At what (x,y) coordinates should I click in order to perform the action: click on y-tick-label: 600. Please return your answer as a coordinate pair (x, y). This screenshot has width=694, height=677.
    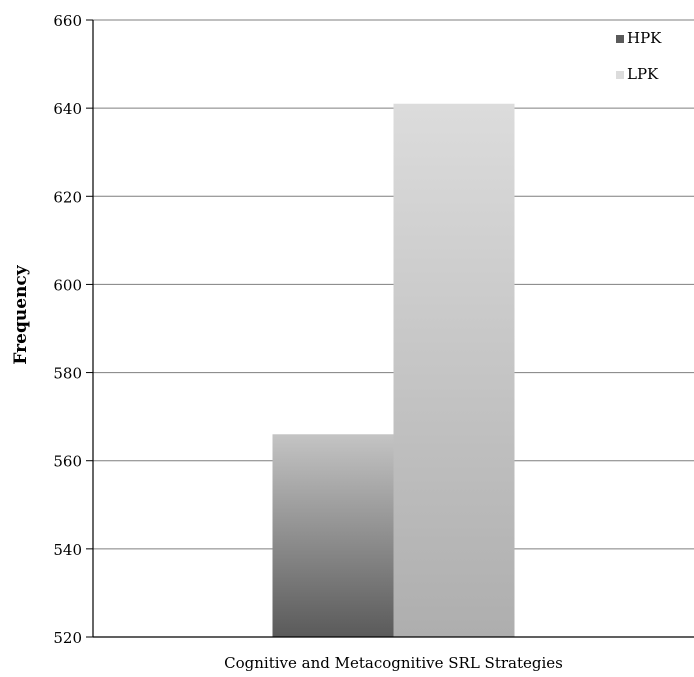
    Looking at the image, I should click on (67, 285).